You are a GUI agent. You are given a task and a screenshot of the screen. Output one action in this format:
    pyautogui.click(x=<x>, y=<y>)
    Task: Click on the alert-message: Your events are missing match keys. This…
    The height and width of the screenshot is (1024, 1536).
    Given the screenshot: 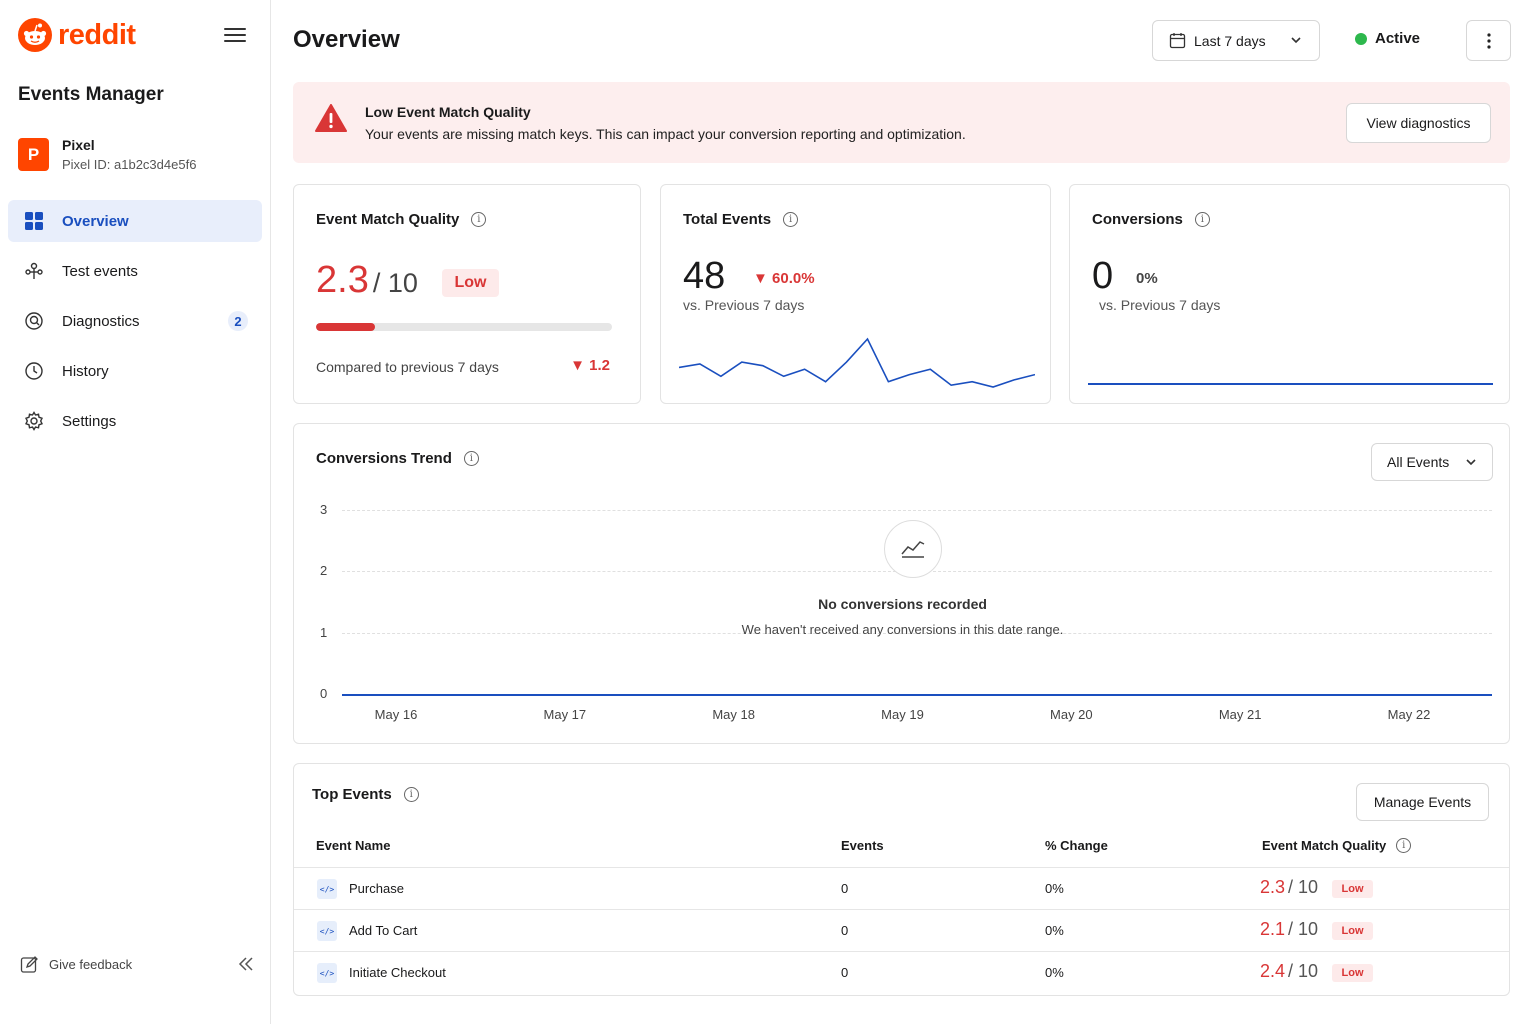 What is the action you would take?
    pyautogui.click(x=665, y=134)
    